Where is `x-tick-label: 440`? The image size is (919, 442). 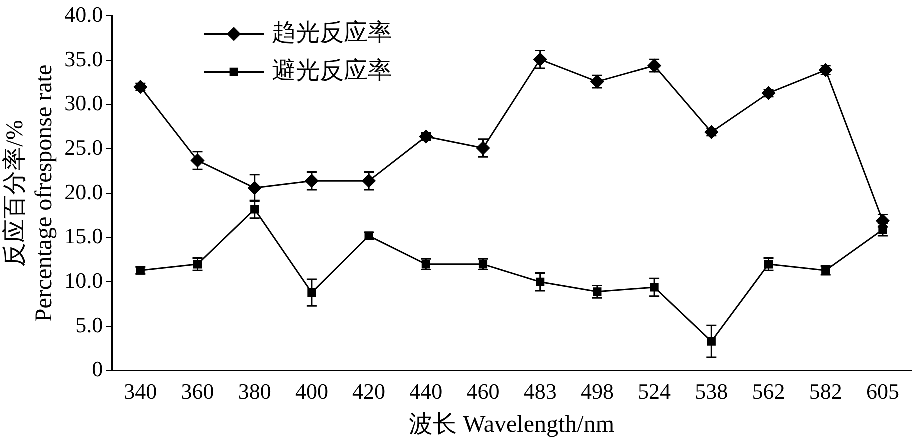 x-tick-label: 440 is located at coordinates (426, 391).